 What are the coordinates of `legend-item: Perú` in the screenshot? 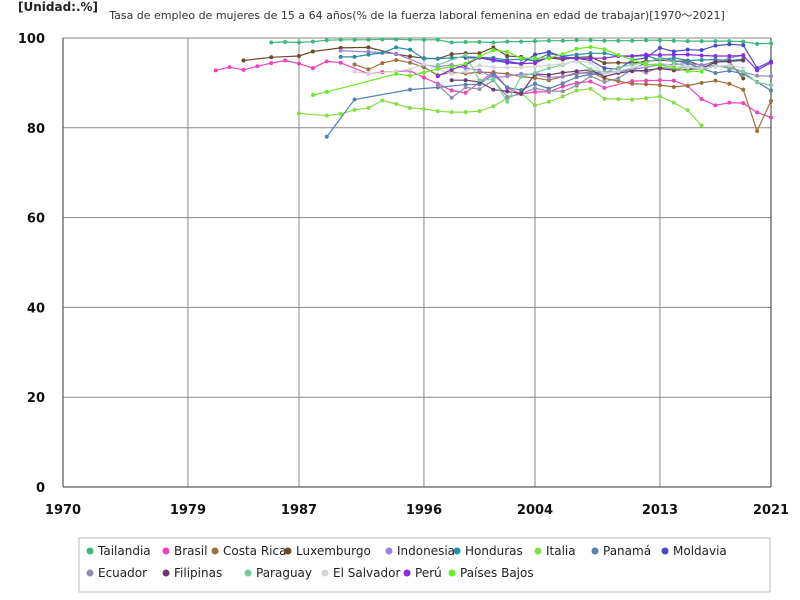 It's located at (422, 573).